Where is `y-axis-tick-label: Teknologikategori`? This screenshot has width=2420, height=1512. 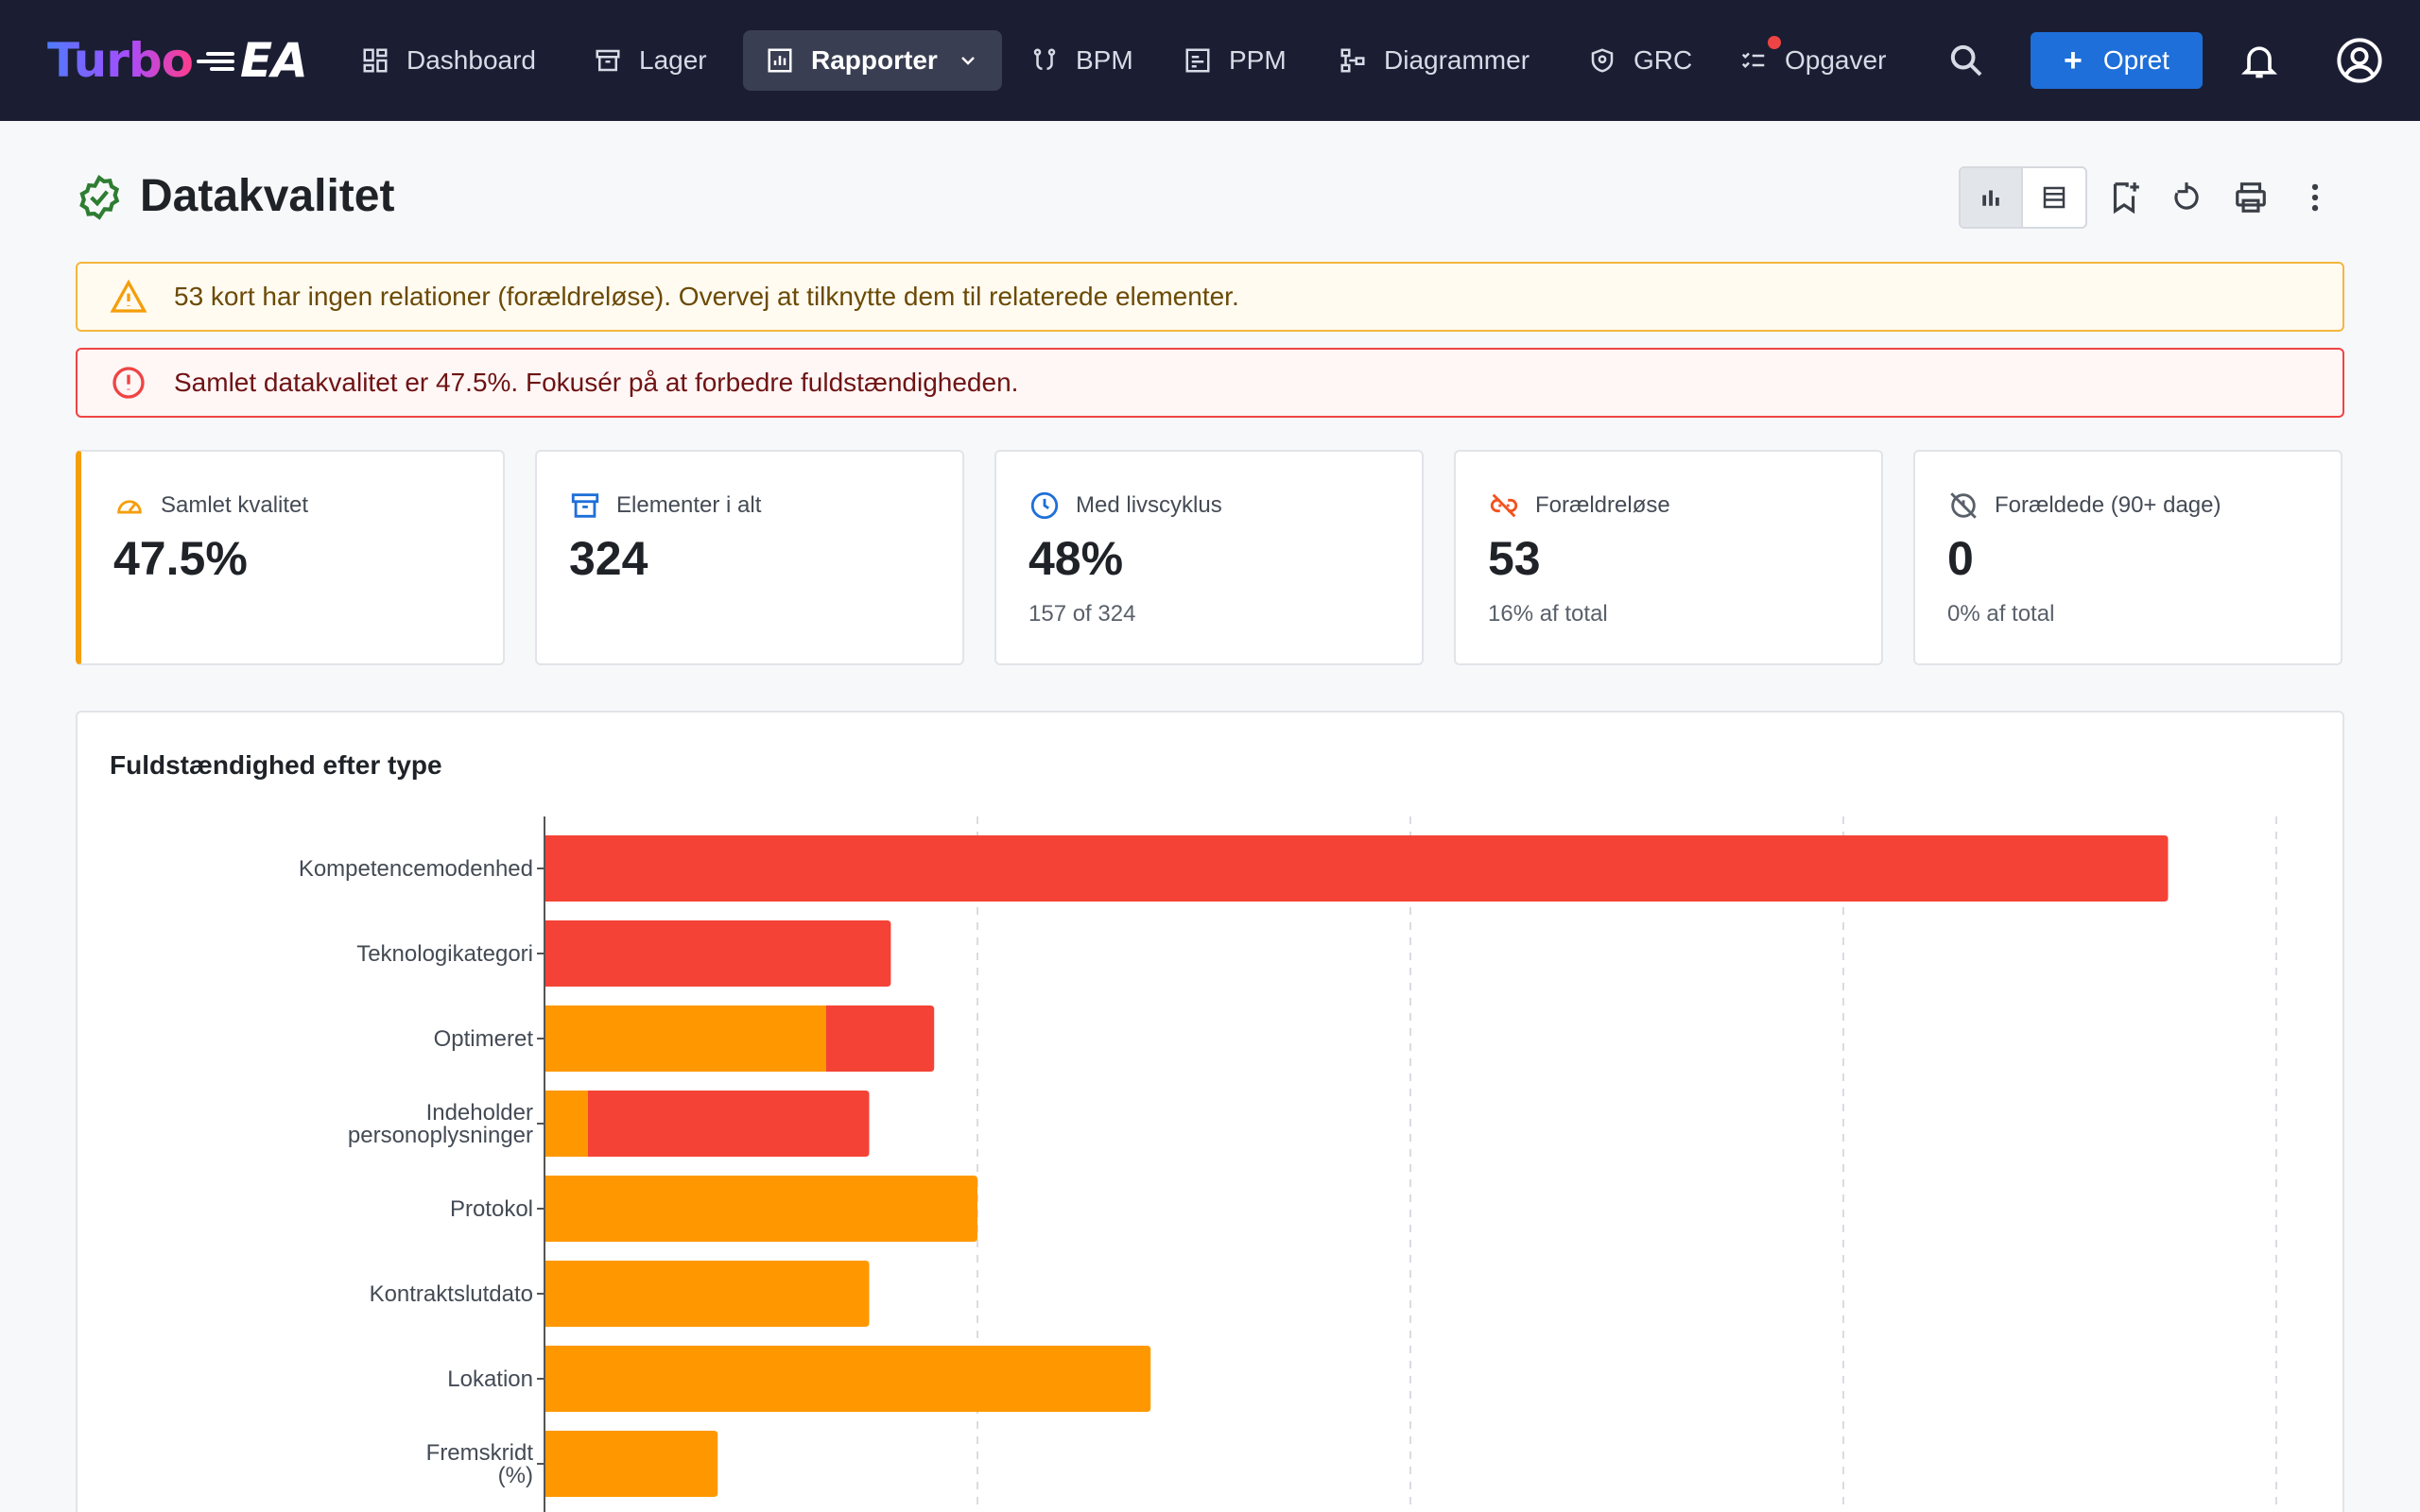 y-axis-tick-label: Teknologikategori is located at coordinates (444, 954).